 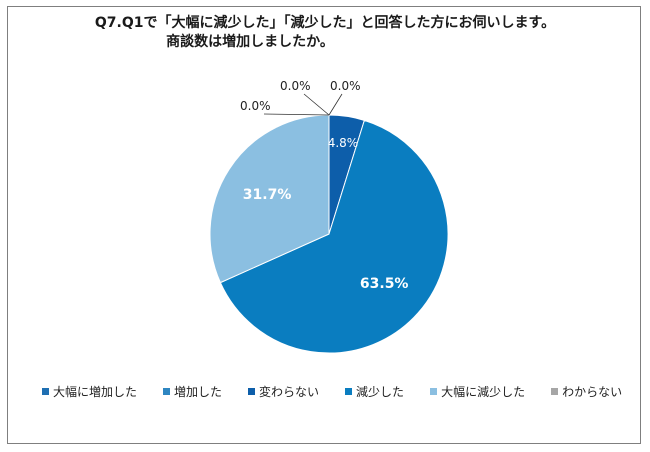 What do you see at coordinates (289, 392) in the screenshot?
I see `legend-label-2: 変わらない` at bounding box center [289, 392].